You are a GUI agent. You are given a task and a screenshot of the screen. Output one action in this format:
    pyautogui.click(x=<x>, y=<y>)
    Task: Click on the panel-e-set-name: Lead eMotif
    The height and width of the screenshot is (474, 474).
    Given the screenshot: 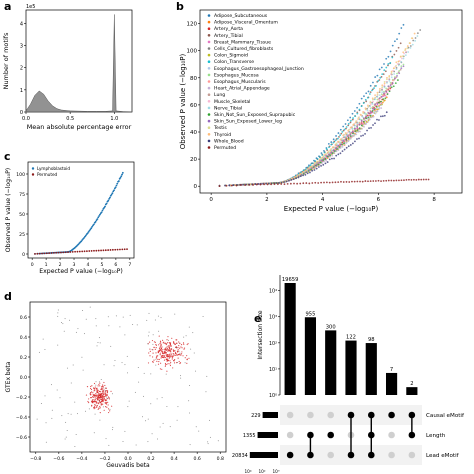 What is the action you would take?
    pyautogui.click(x=443, y=456)
    